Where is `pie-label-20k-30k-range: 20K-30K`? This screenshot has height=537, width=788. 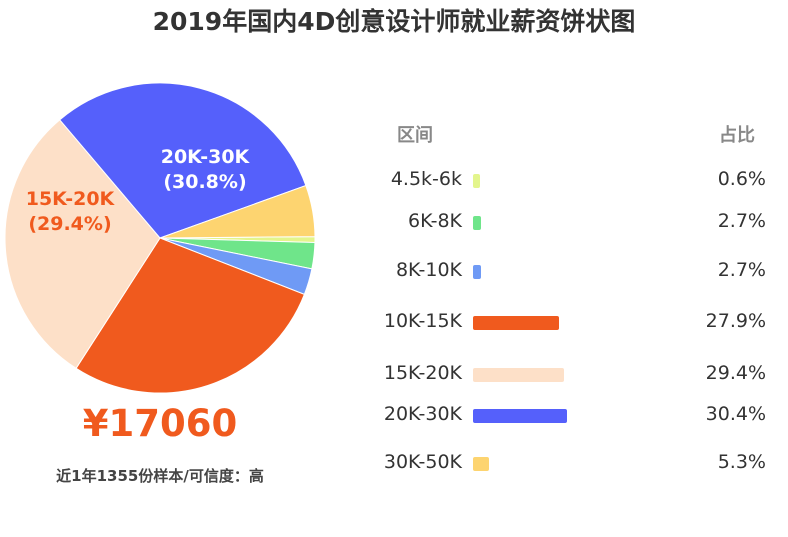
pie-label-20k-30k-range: 20K-30K is located at coordinates (205, 157).